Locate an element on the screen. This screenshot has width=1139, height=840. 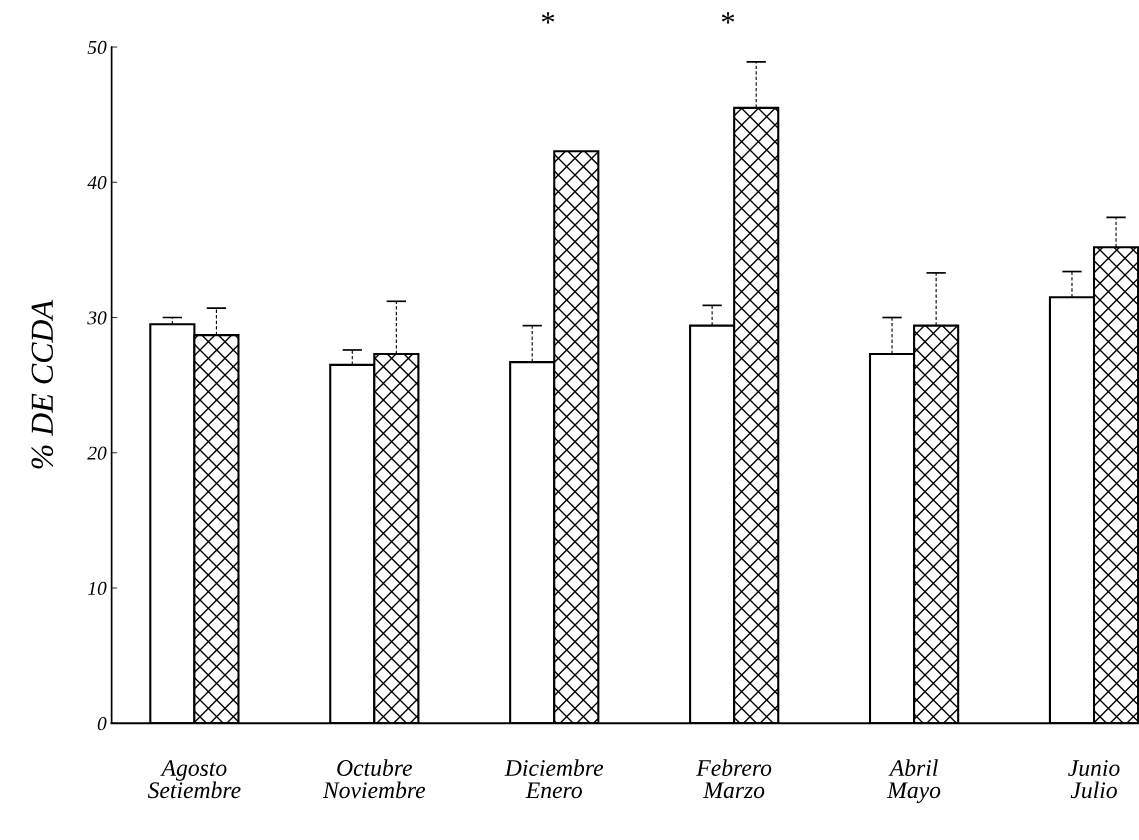
y-tick-label: 30 is located at coordinates (97, 318).